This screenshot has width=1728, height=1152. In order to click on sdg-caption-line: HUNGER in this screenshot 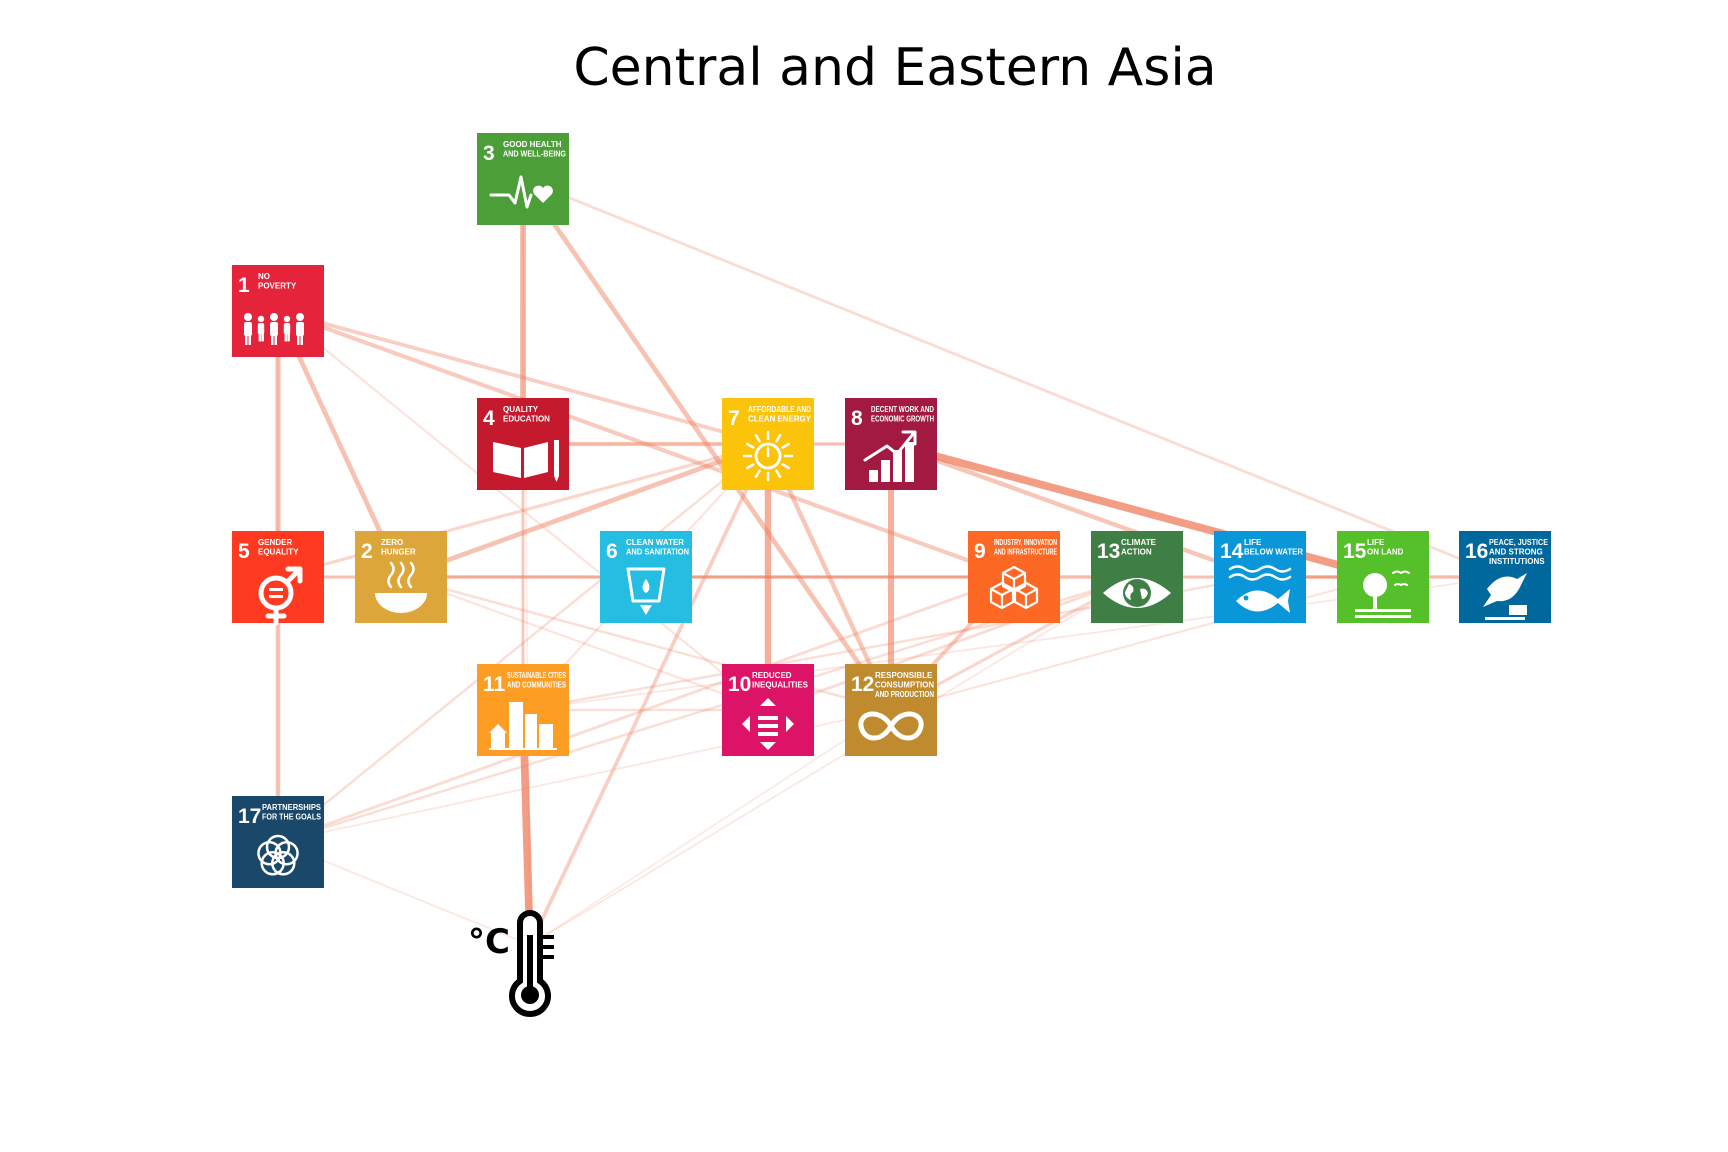, I will do `click(398, 552)`.